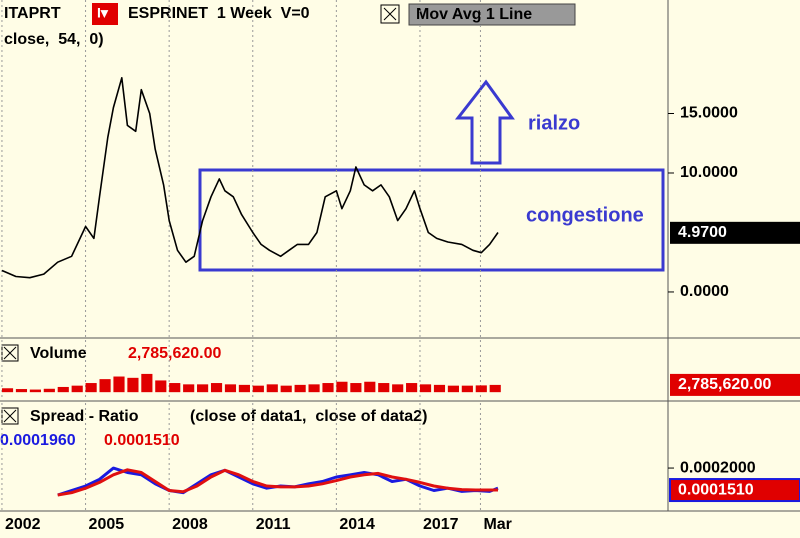 The width and height of the screenshot is (800, 538). Describe the element at coordinates (585, 215) in the screenshot. I see `annotation: congestione` at that location.